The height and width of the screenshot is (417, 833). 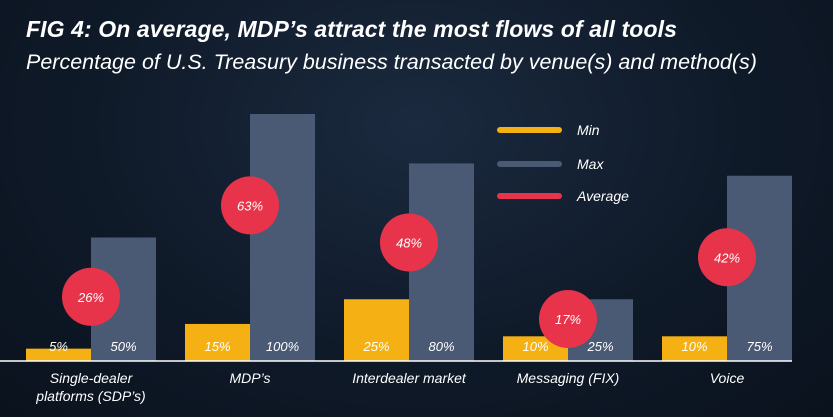 What do you see at coordinates (568, 378) in the screenshot?
I see `category-label: Messaging (FIX)` at bounding box center [568, 378].